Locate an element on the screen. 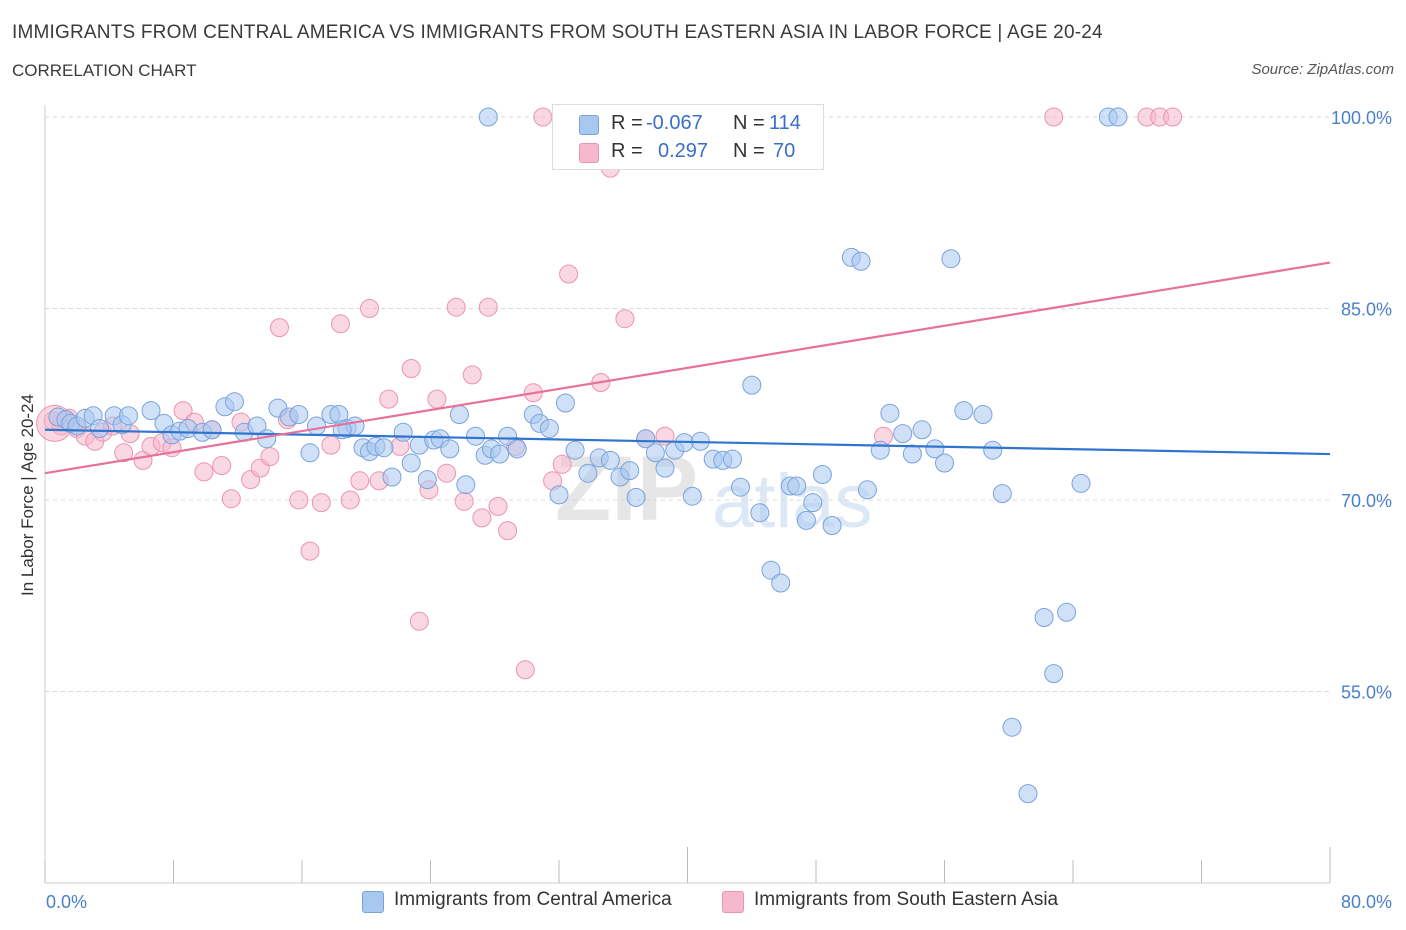 The image size is (1406, 930). r-value: 0.297 is located at coordinates (683, 151).